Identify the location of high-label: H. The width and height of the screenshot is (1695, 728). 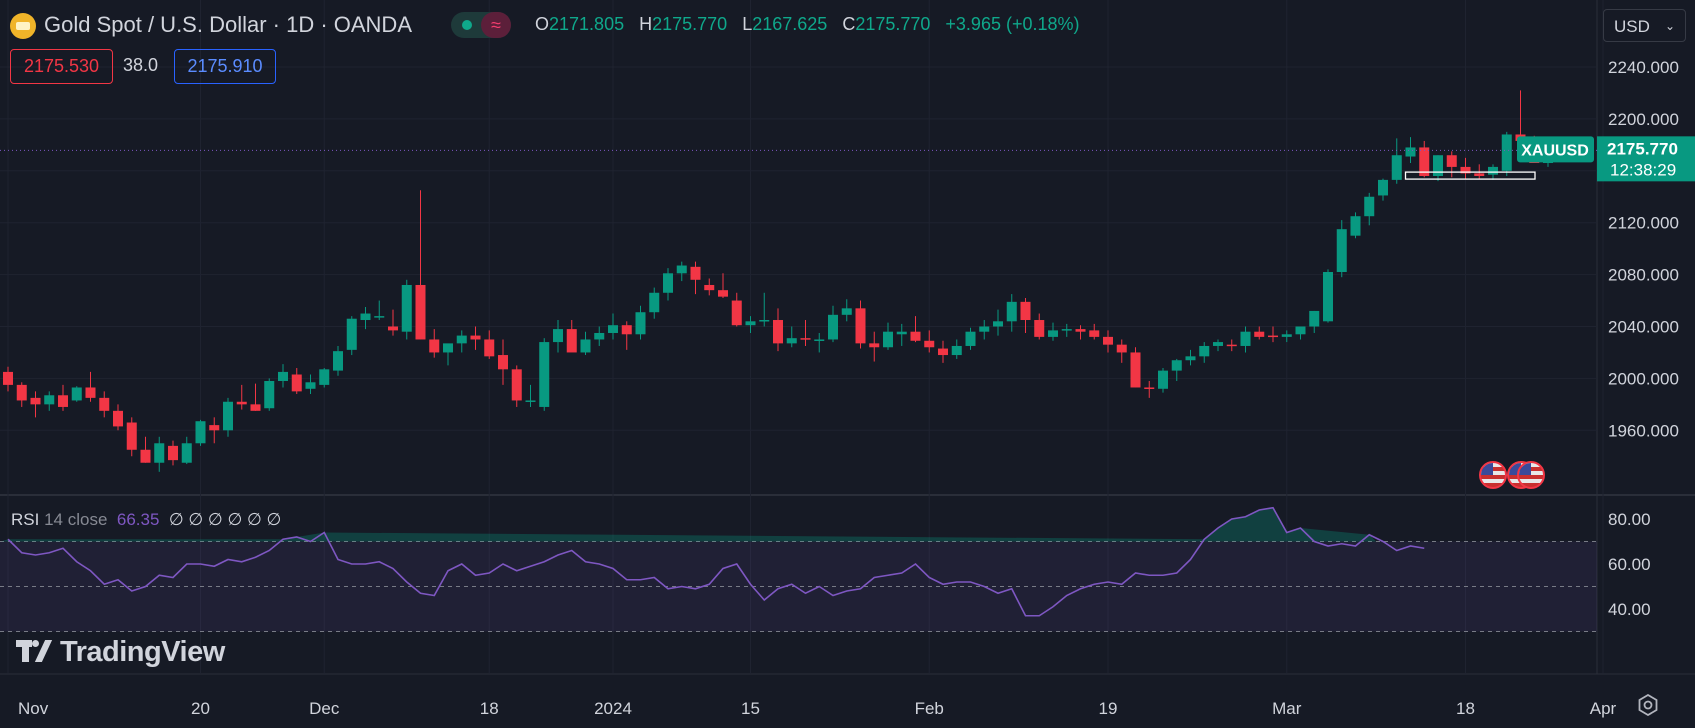
(646, 24).